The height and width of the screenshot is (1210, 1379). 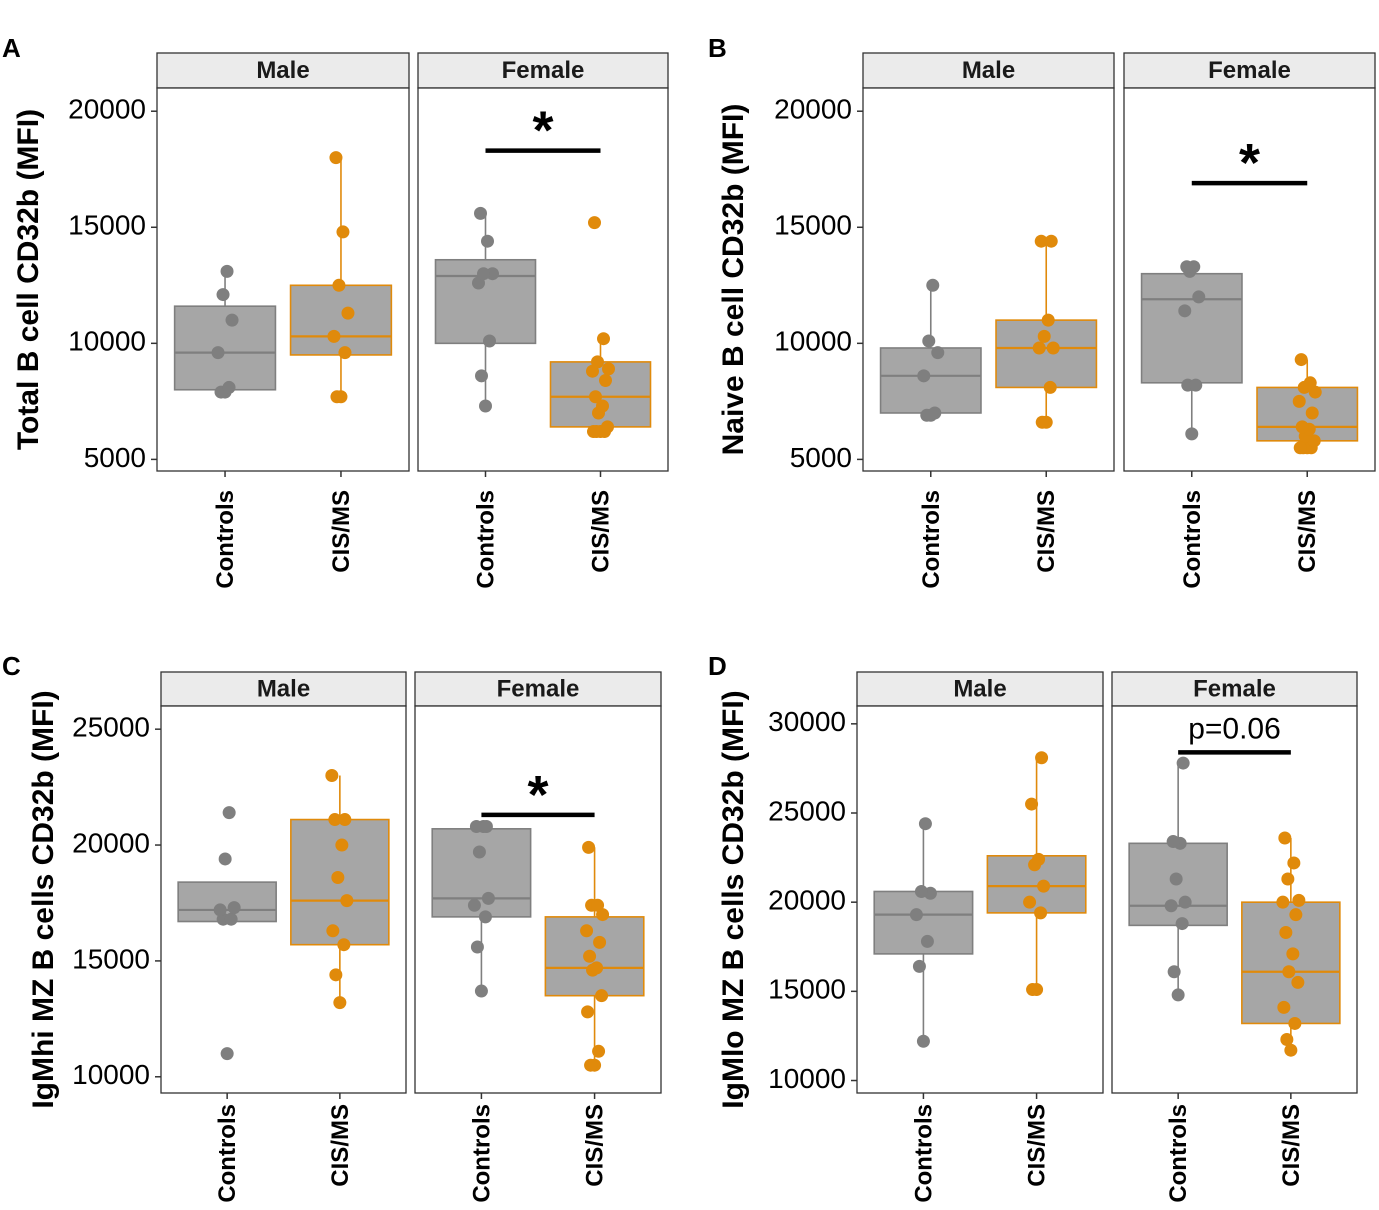 What do you see at coordinates (111, 727) in the screenshot?
I see `y-tick-label: 25000` at bounding box center [111, 727].